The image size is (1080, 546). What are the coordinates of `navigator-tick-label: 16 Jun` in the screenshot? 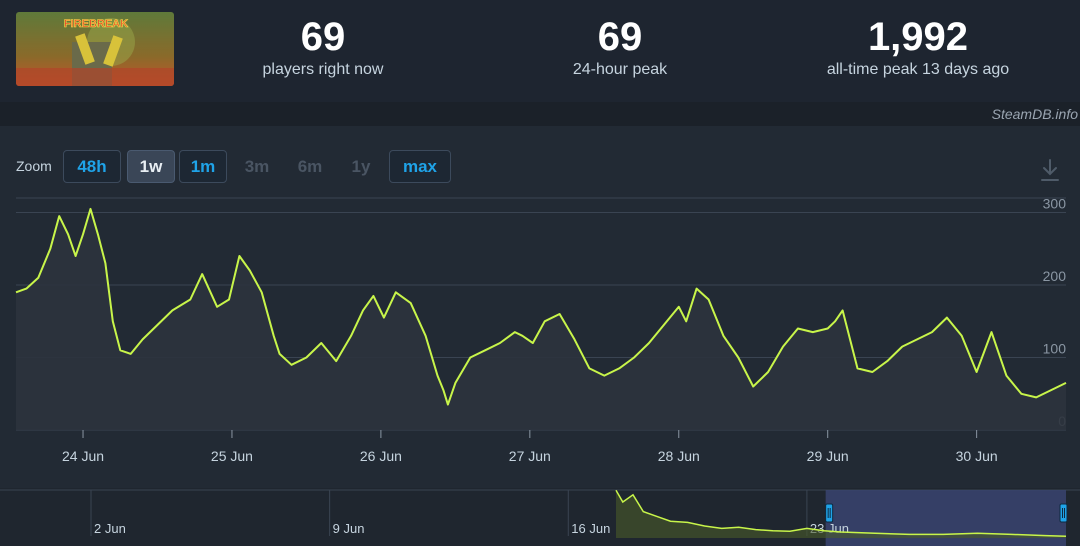 It's located at (590, 528).